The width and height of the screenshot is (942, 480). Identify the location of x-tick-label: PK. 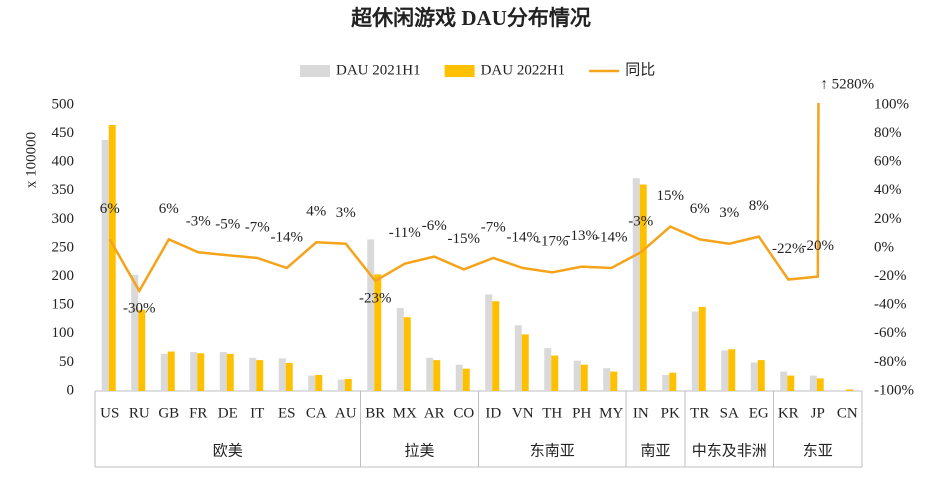
(670, 413).